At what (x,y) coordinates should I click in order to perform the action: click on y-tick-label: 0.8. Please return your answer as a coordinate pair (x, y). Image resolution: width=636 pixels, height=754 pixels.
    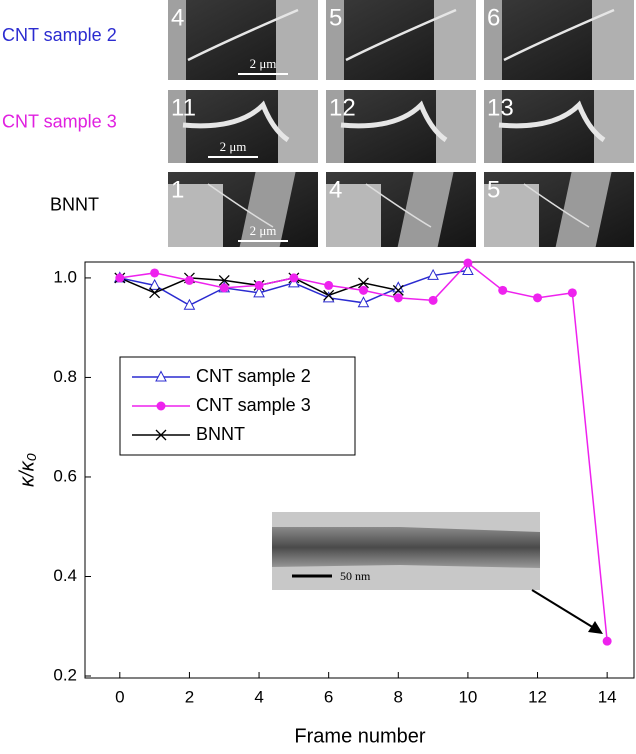
    Looking at the image, I should click on (65, 376).